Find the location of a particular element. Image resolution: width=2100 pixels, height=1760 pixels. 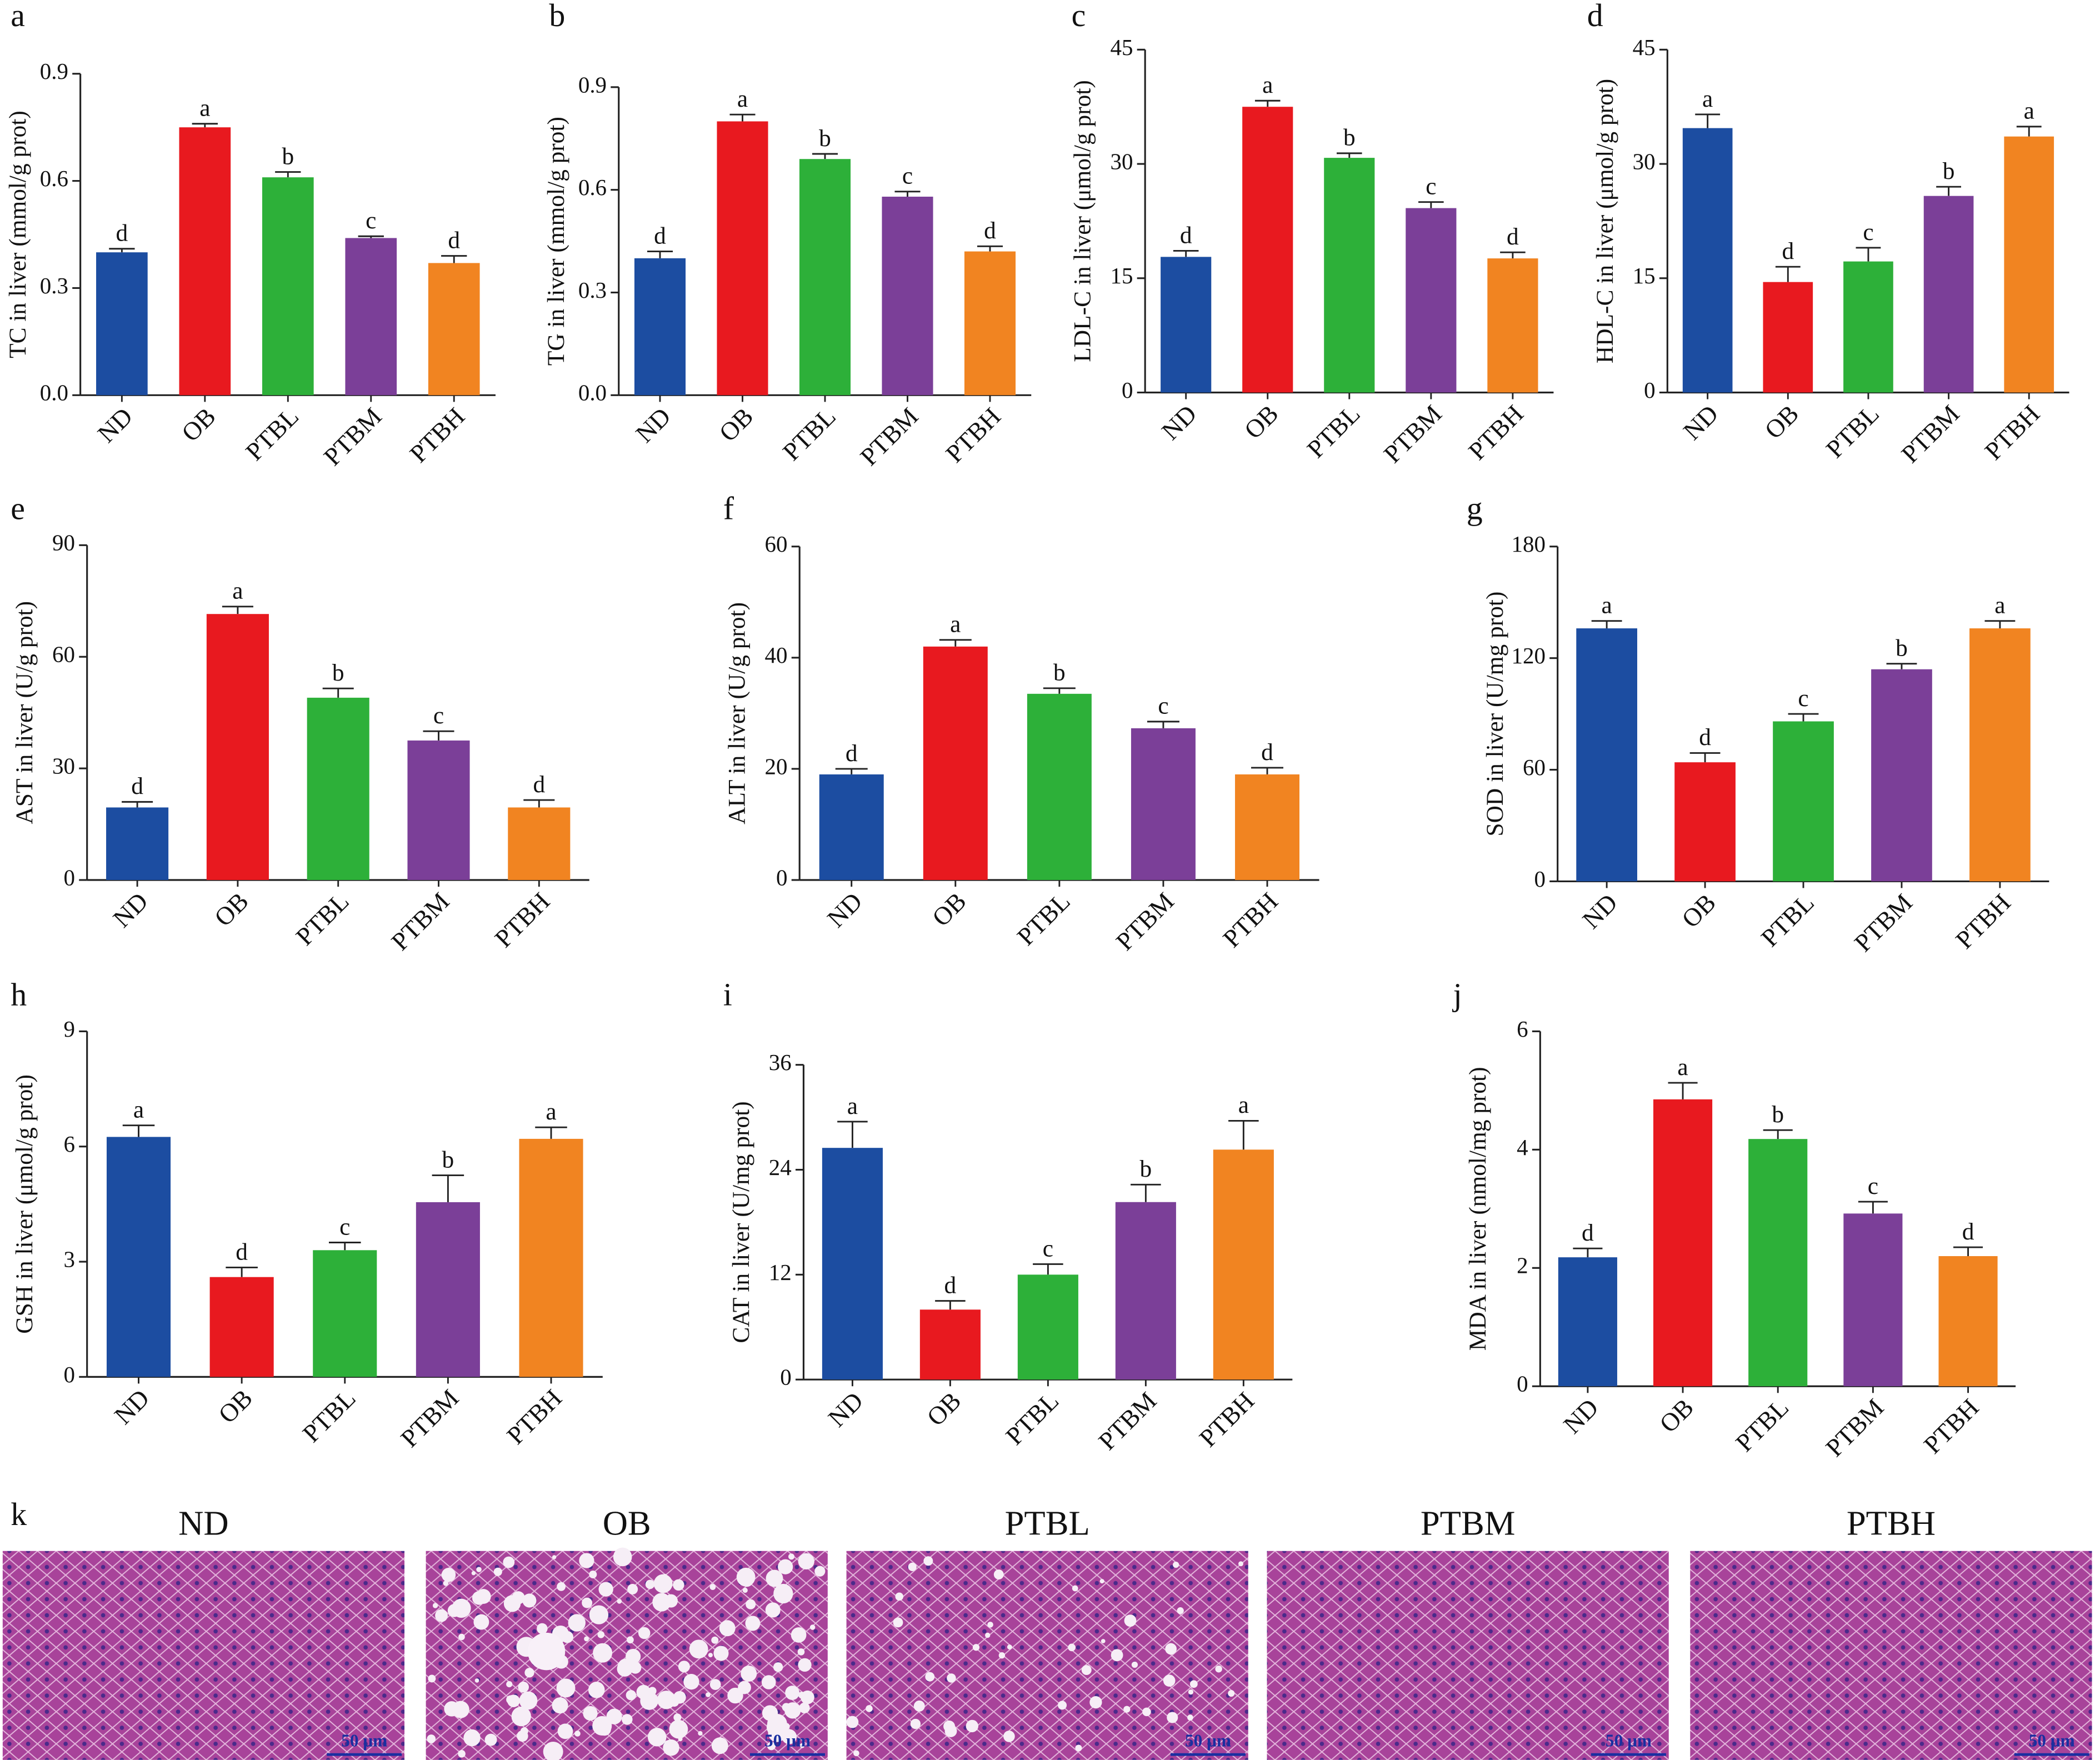

scale-bar-label: 50 μm is located at coordinates (2052, 1741).